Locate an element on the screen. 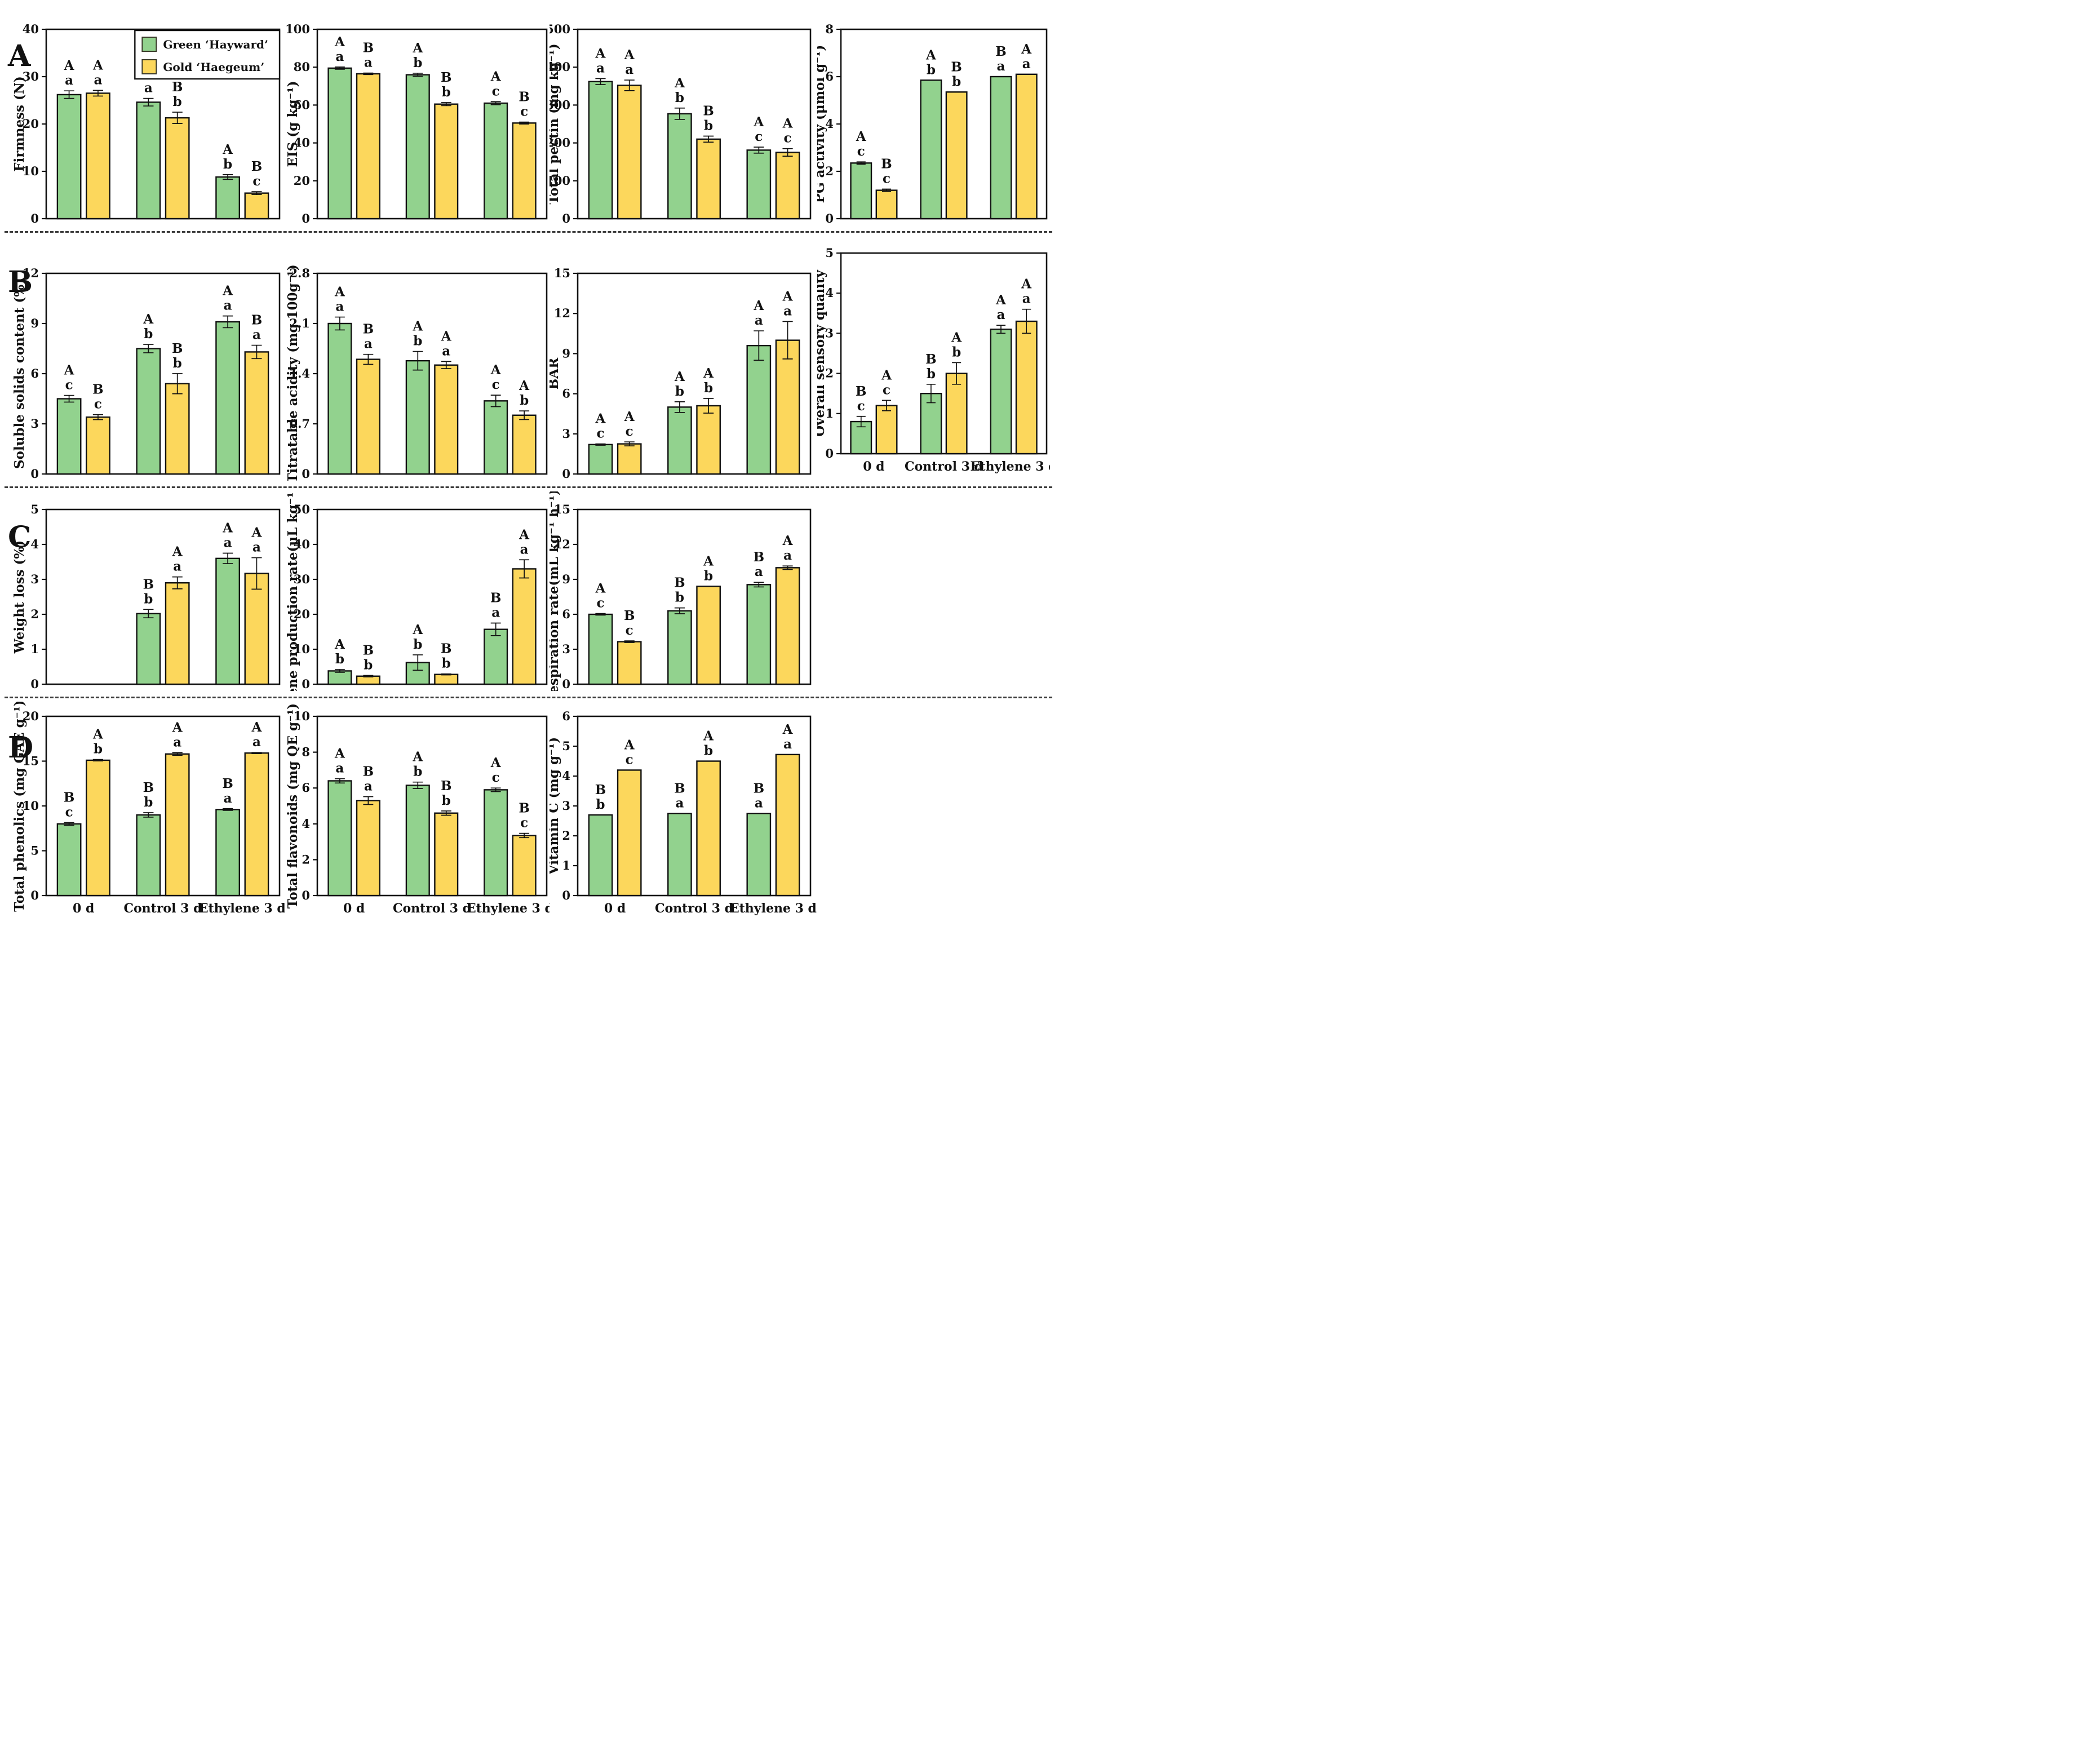  bar-group-Ethylene-3-d-green: Ac is located at coordinates (759, 167).